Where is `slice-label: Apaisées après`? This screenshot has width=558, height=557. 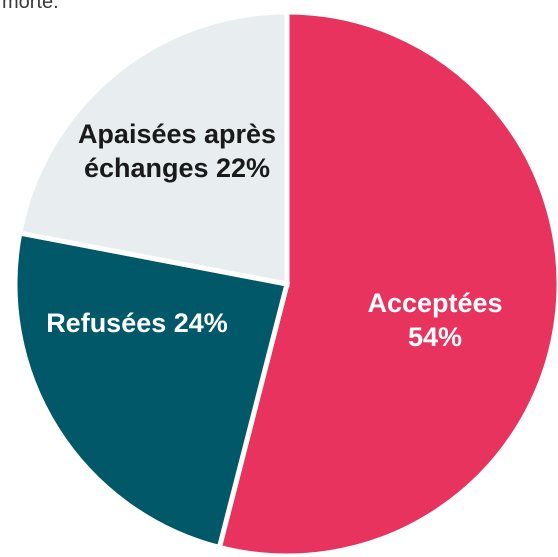 slice-label: Apaisées après is located at coordinates (177, 134).